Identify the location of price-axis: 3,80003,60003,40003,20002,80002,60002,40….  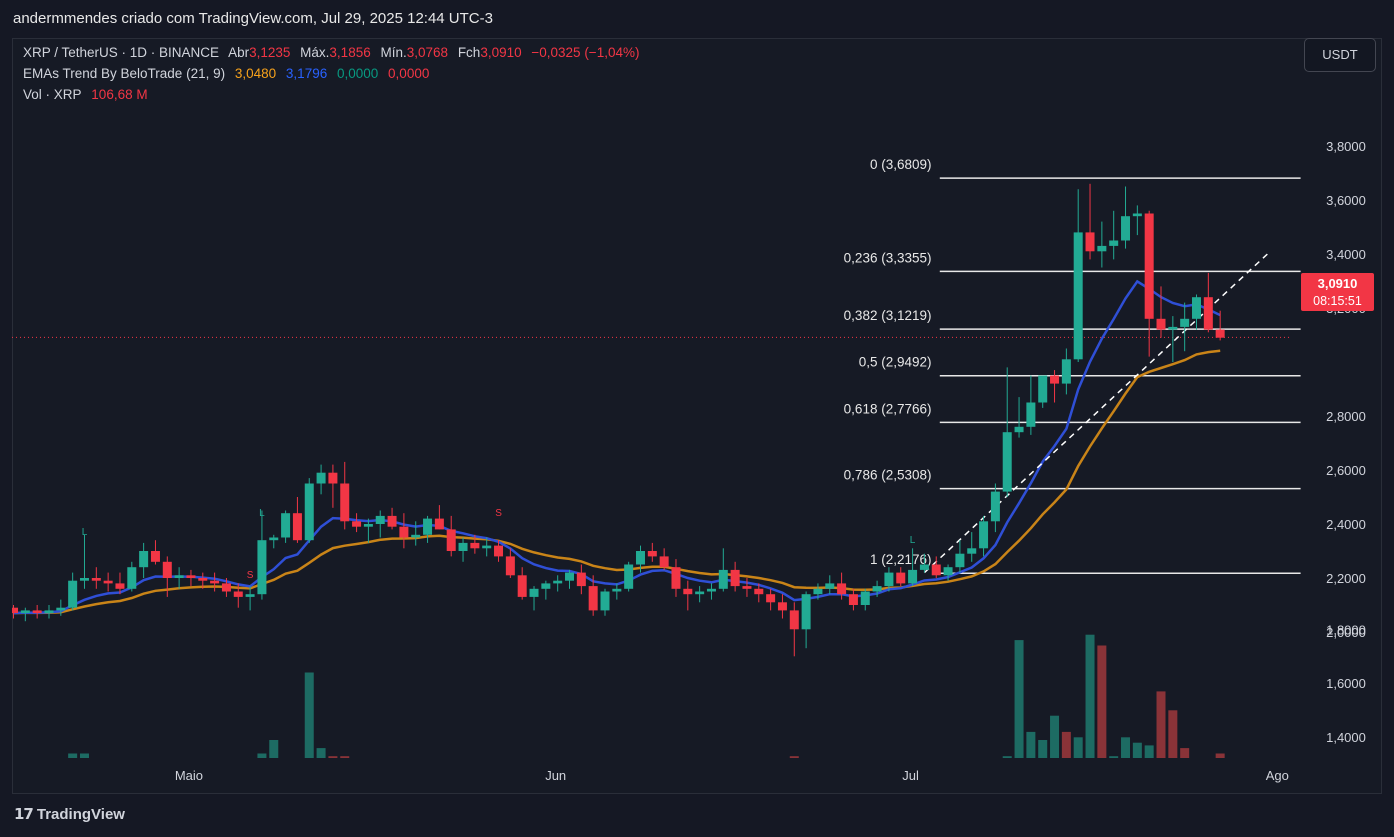
(1346, 442).